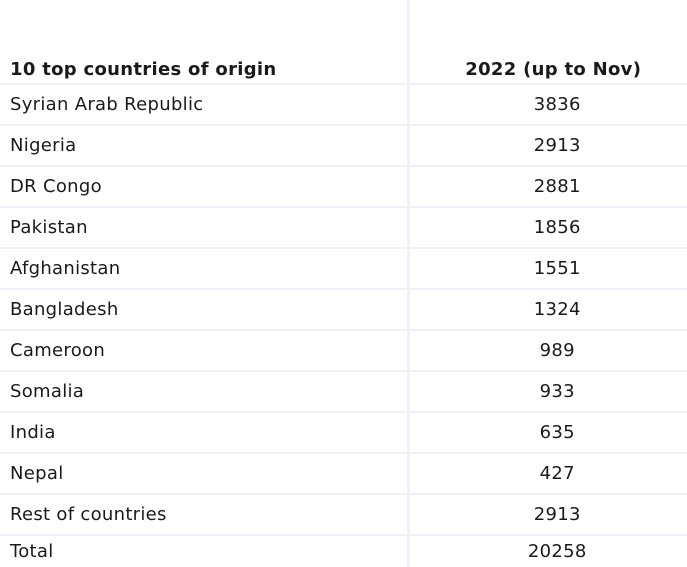 This screenshot has width=687, height=567. Describe the element at coordinates (205, 42) in the screenshot. I see `header-country: 10 top countries of origin` at that location.